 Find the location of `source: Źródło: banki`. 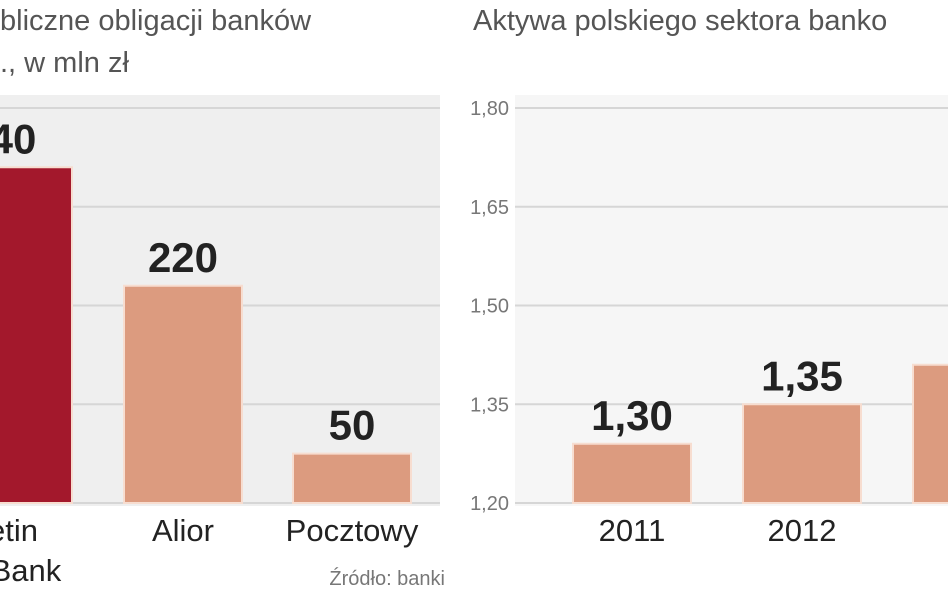

source: Źródło: banki is located at coordinates (387, 578).